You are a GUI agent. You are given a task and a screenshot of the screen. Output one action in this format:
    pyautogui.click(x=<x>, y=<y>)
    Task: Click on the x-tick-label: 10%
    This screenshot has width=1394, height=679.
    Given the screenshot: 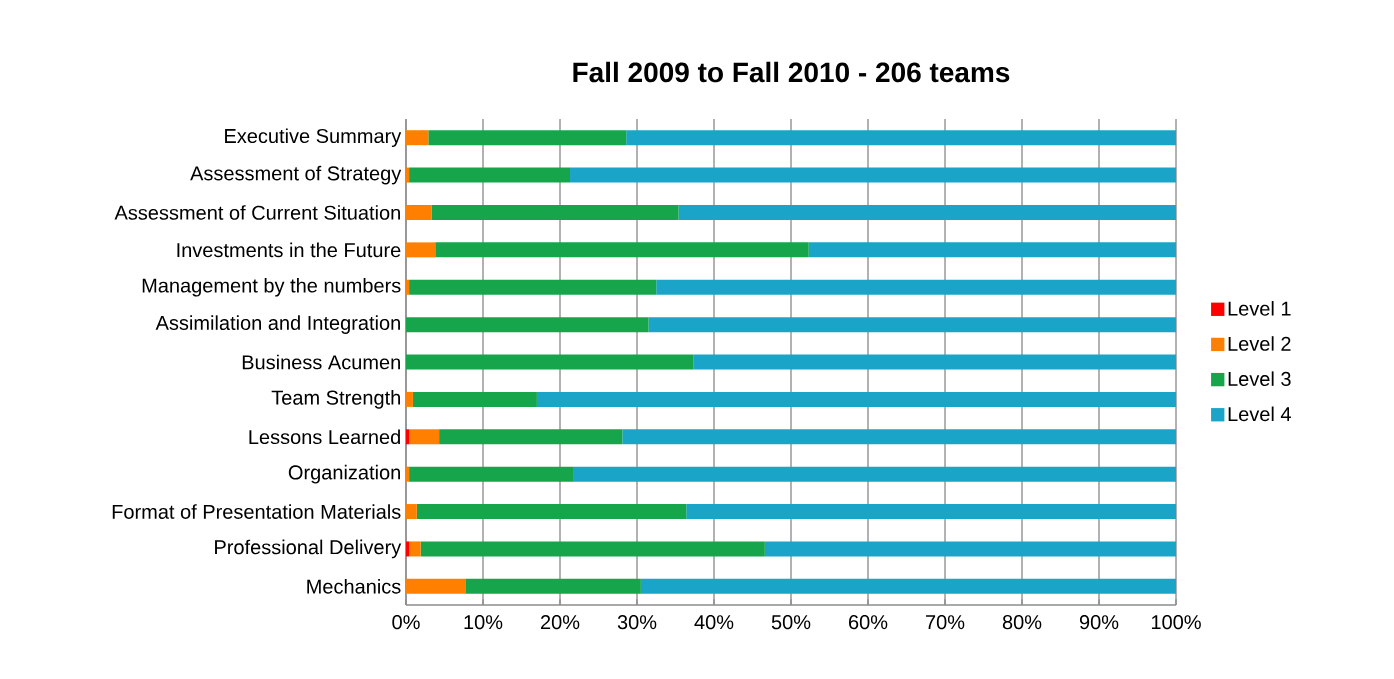 What is the action you would take?
    pyautogui.click(x=483, y=622)
    